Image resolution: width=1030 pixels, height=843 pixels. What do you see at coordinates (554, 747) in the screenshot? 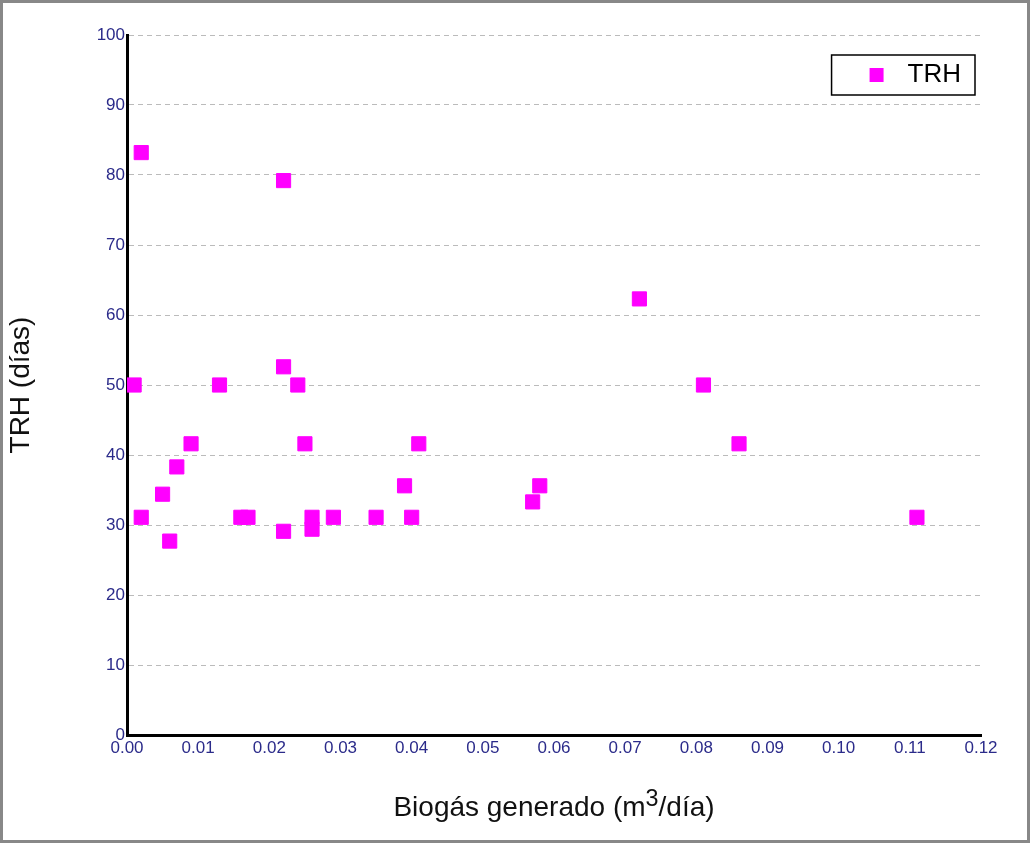
I see `x-tick-label: 0.06` at bounding box center [554, 747].